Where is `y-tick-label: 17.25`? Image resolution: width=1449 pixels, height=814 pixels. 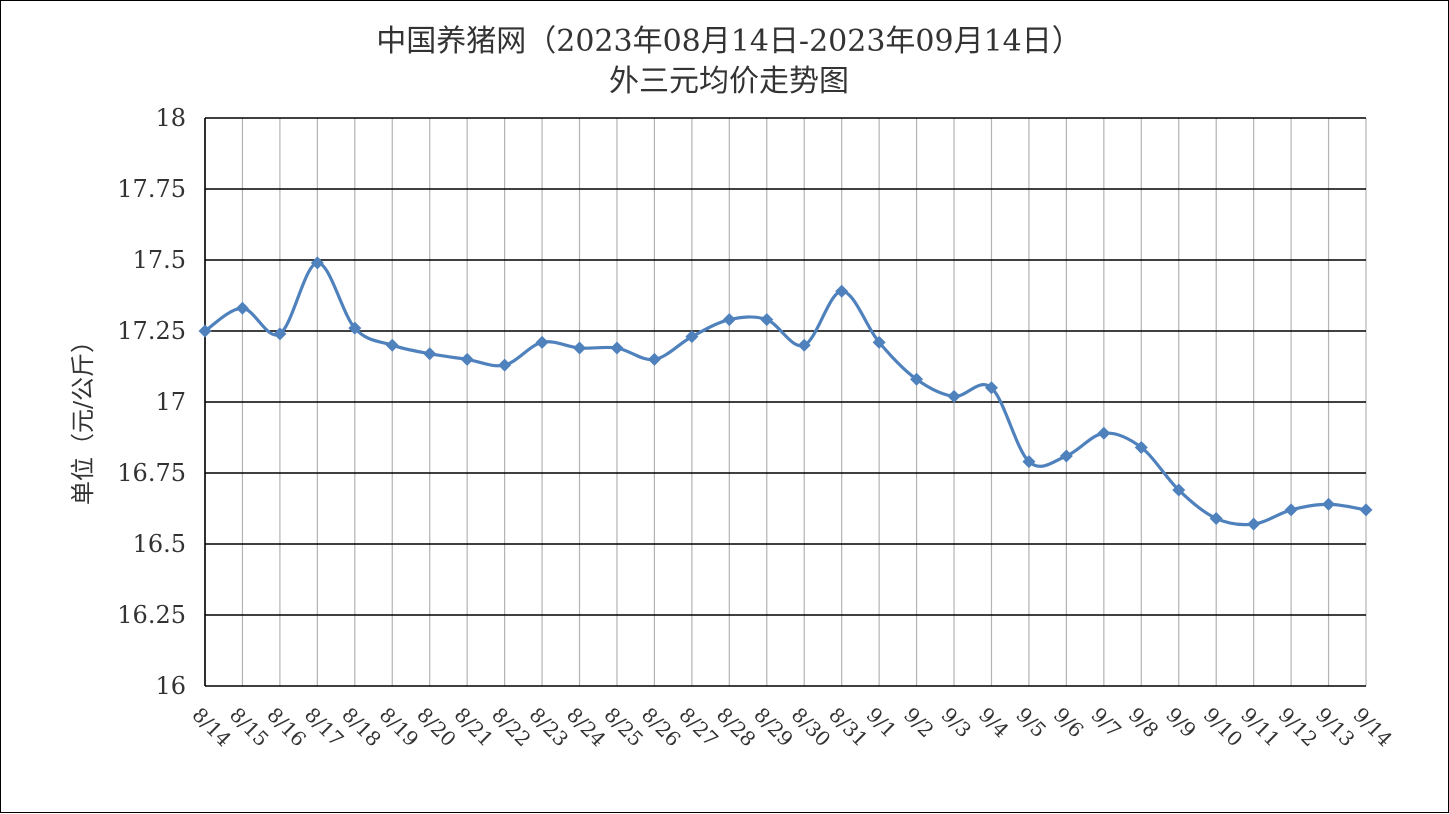 y-tick-label: 17.25 is located at coordinates (151, 331).